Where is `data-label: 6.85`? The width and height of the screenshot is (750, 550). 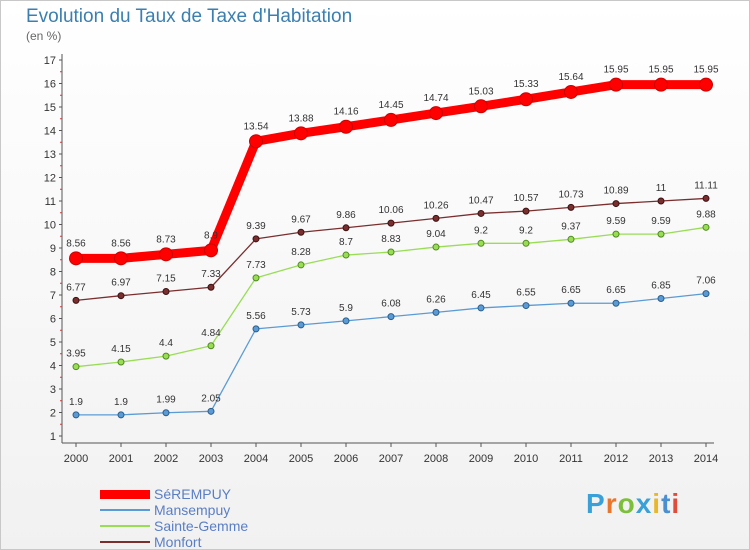
data-label: 6.85 is located at coordinates (661, 286).